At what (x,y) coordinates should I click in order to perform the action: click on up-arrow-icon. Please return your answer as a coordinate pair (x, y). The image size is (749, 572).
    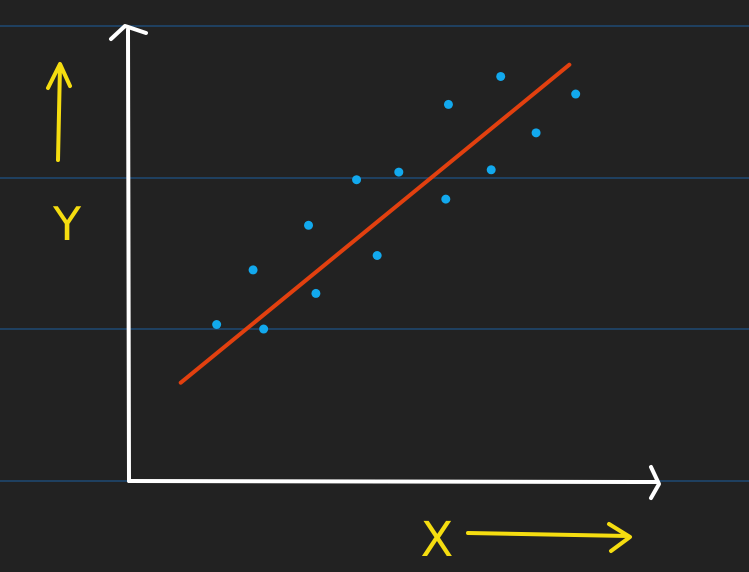
    Looking at the image, I should click on (59, 112).